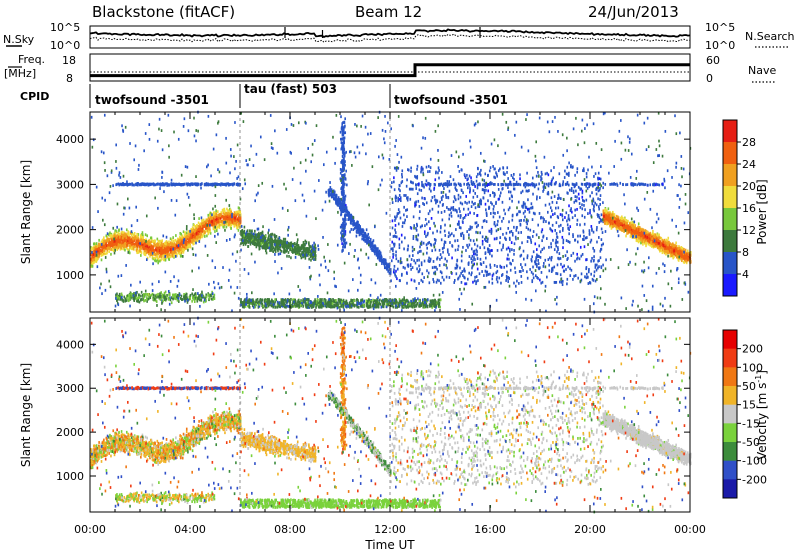  What do you see at coordinates (388, 12) in the screenshot?
I see `beam-title: Beam 12` at bounding box center [388, 12].